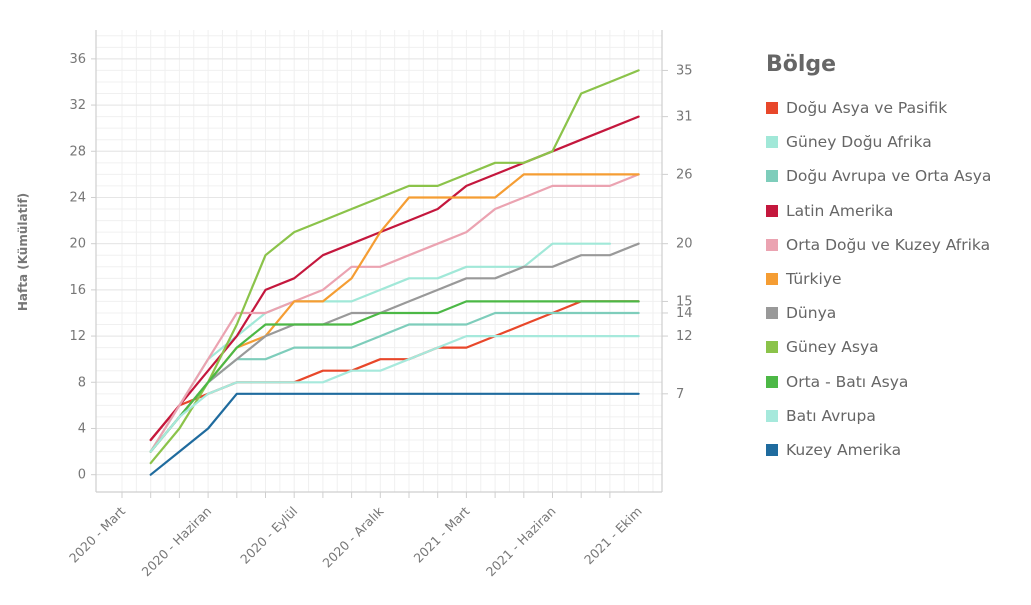 This screenshot has height=605, width=1031. What do you see at coordinates (844, 449) in the screenshot?
I see `legend-label: Kuzey Amerika` at bounding box center [844, 449].